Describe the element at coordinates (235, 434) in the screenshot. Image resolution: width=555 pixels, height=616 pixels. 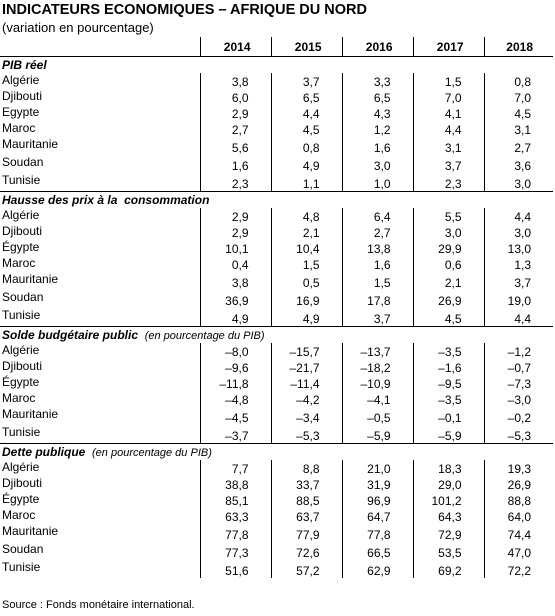
I see `cell-value: –3,7` at that location.